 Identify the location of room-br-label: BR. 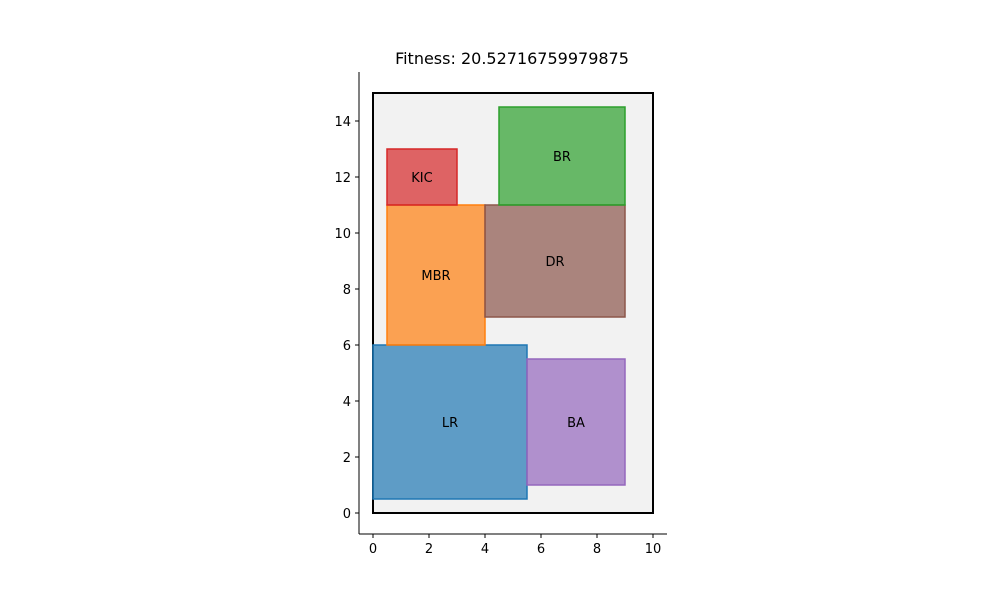
(562, 157).